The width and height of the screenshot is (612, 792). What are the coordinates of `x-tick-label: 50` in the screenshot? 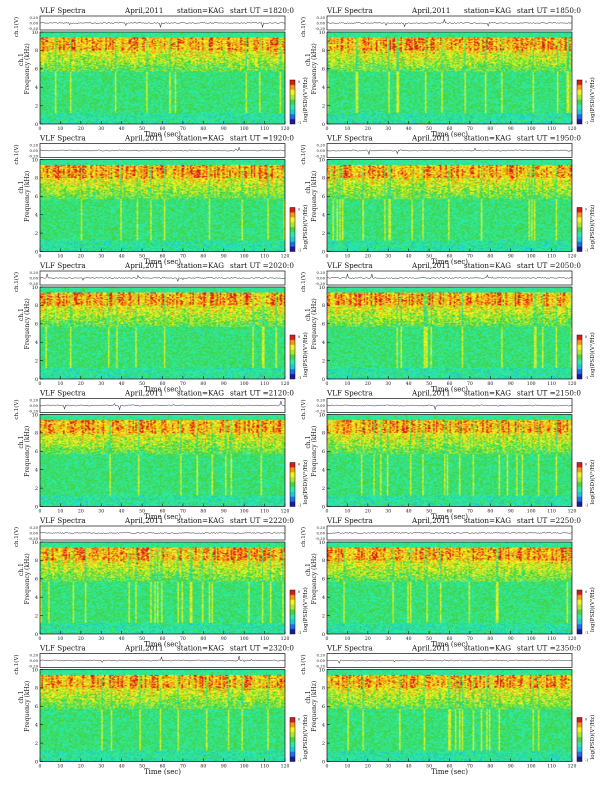 It's located at (429, 639).